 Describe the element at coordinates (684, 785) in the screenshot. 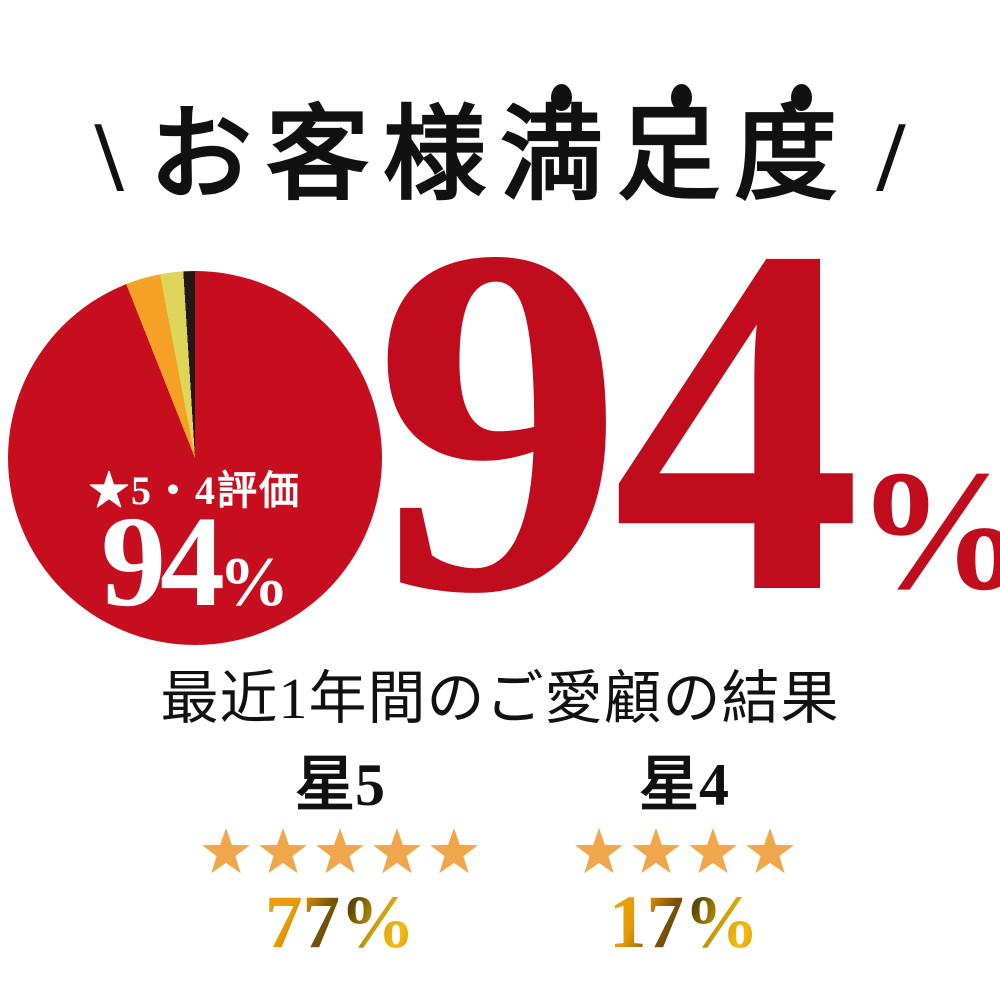

I see `rating-label-star4: 星4` at that location.